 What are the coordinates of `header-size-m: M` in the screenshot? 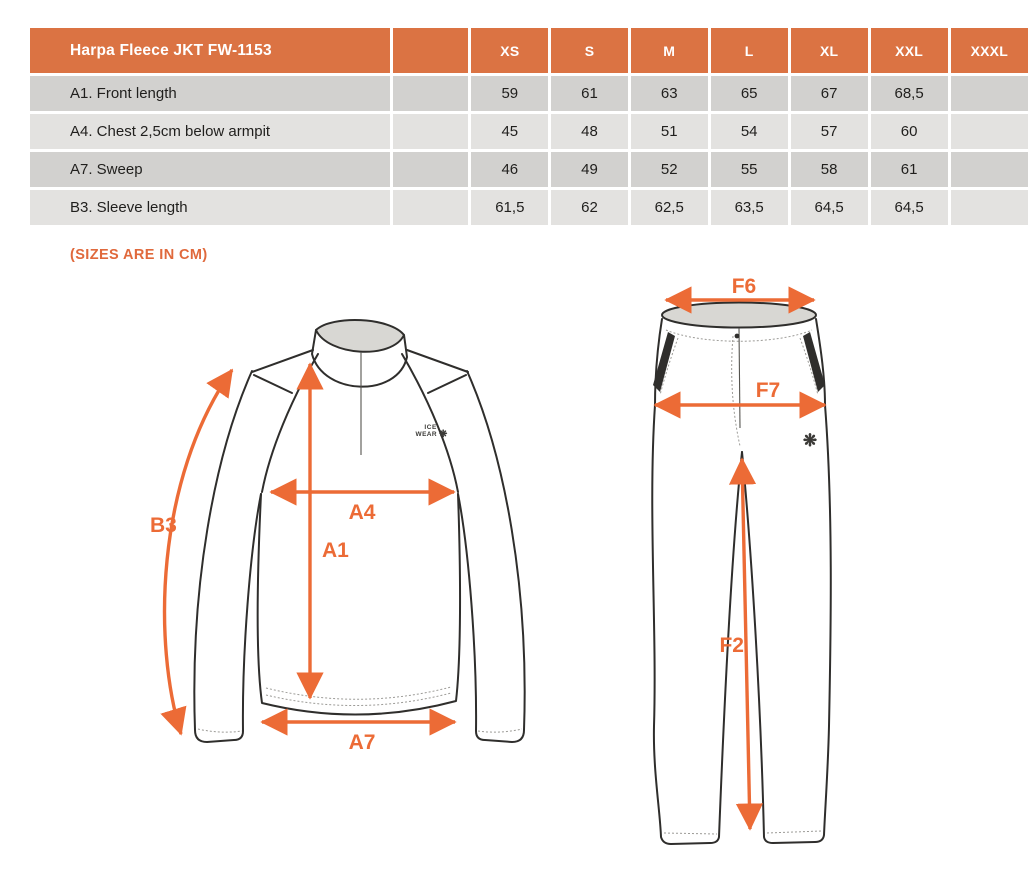 It's located at (669, 50).